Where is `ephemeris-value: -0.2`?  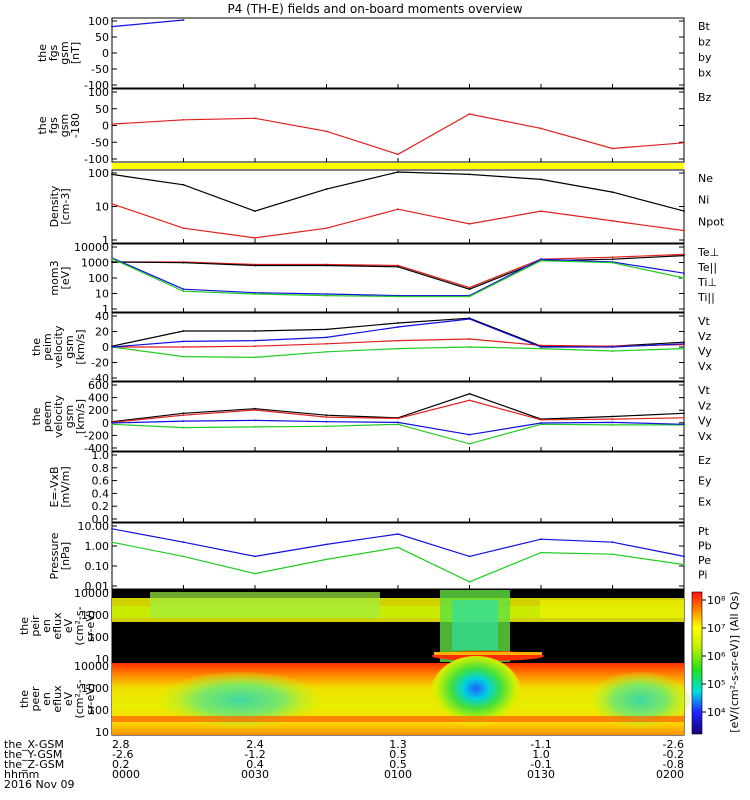 ephemeris-value: -0.2 is located at coordinates (673, 754).